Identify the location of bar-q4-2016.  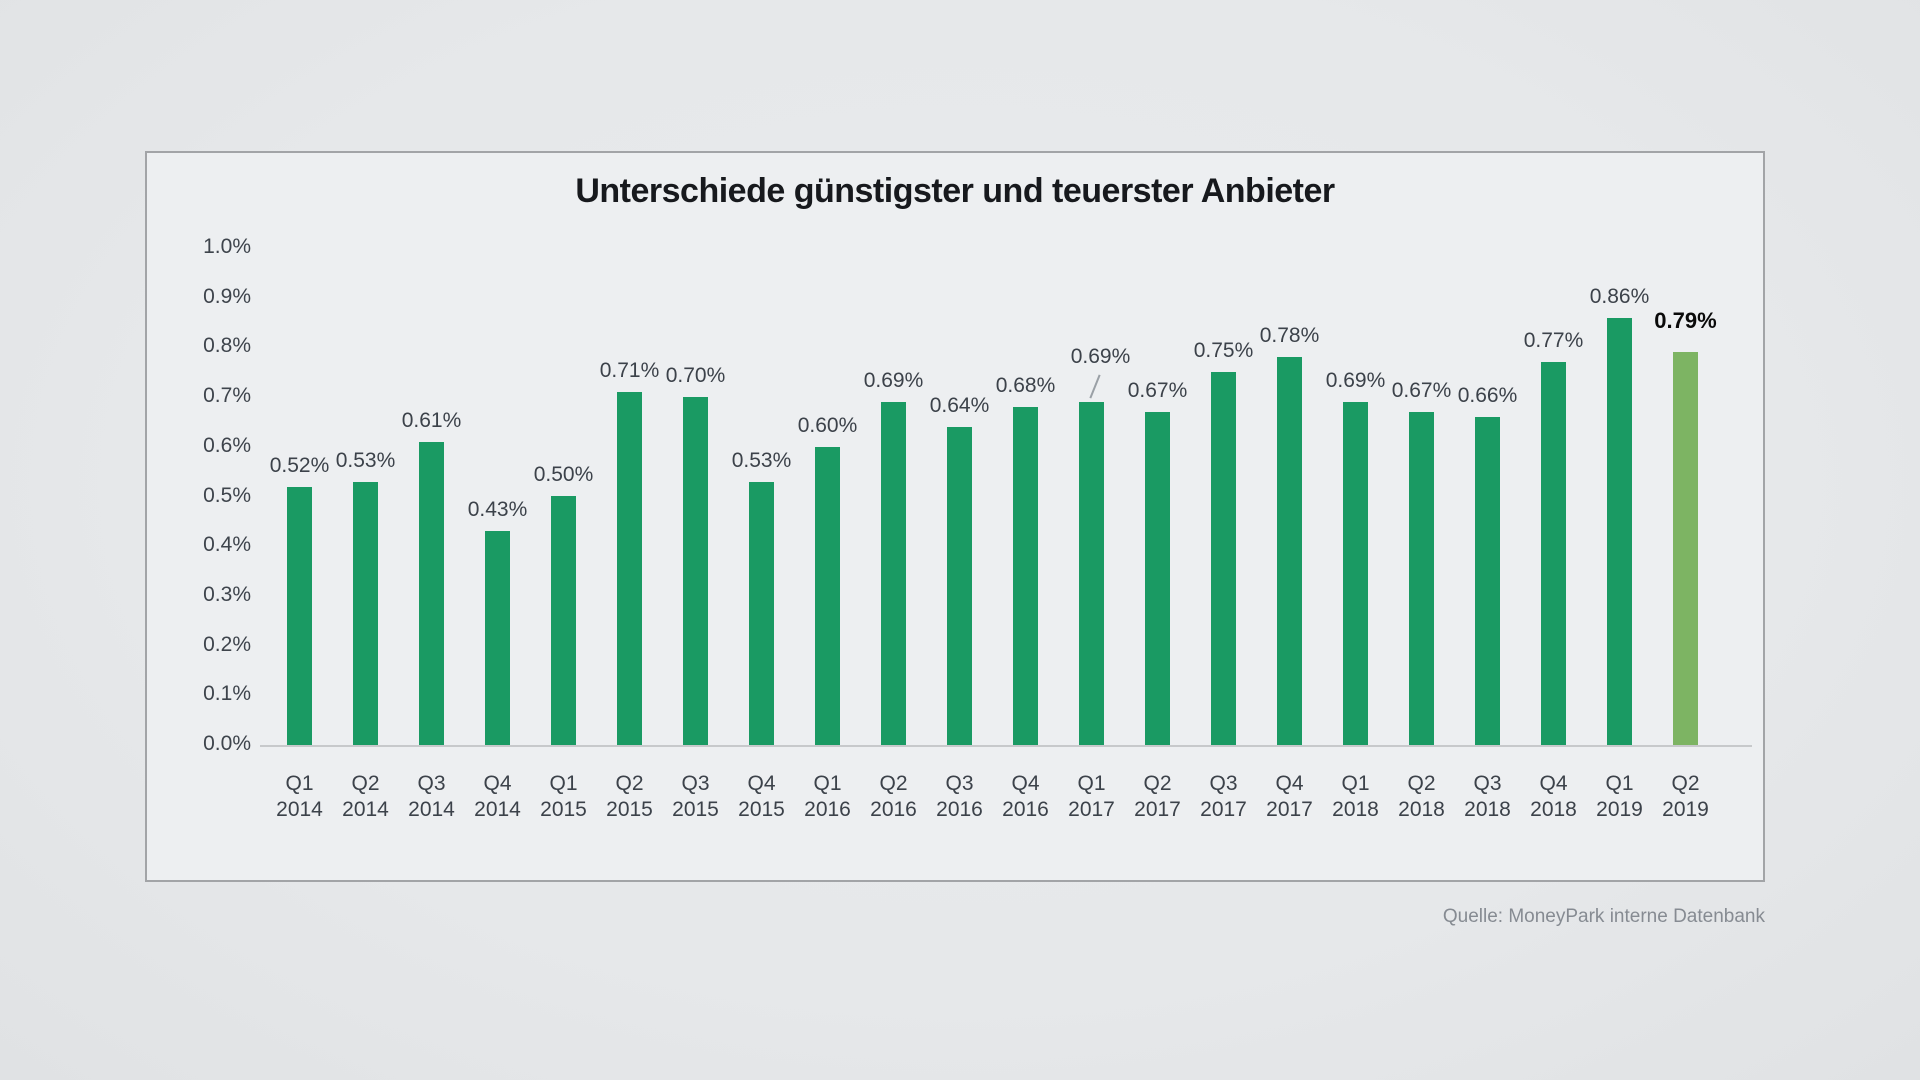
(1025, 576).